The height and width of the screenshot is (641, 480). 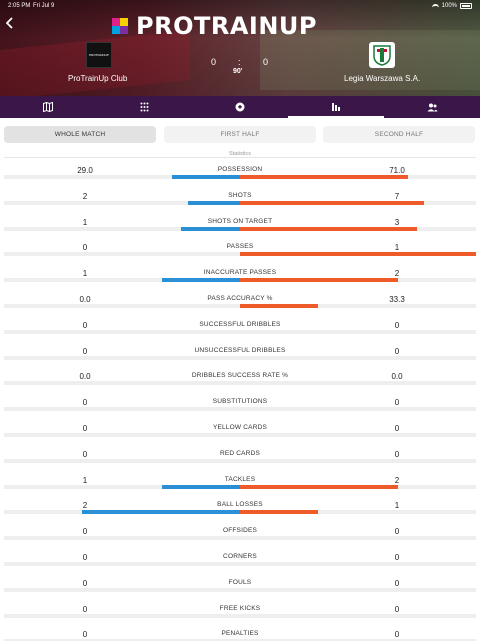 I want to click on tab-whole-match: WHOLE MATCH, so click(x=80, y=134).